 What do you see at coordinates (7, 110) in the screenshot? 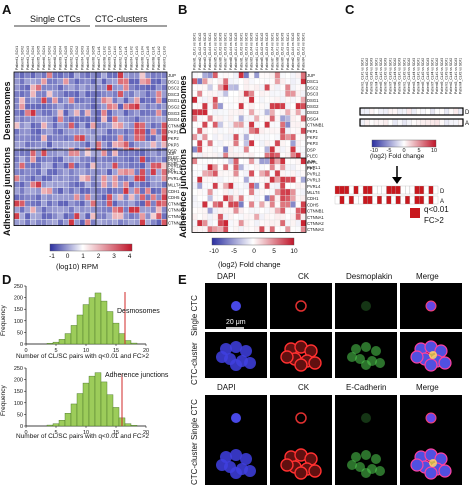
I see `section-label-desmosomes-a: Desmosomes` at bounding box center [7, 110].